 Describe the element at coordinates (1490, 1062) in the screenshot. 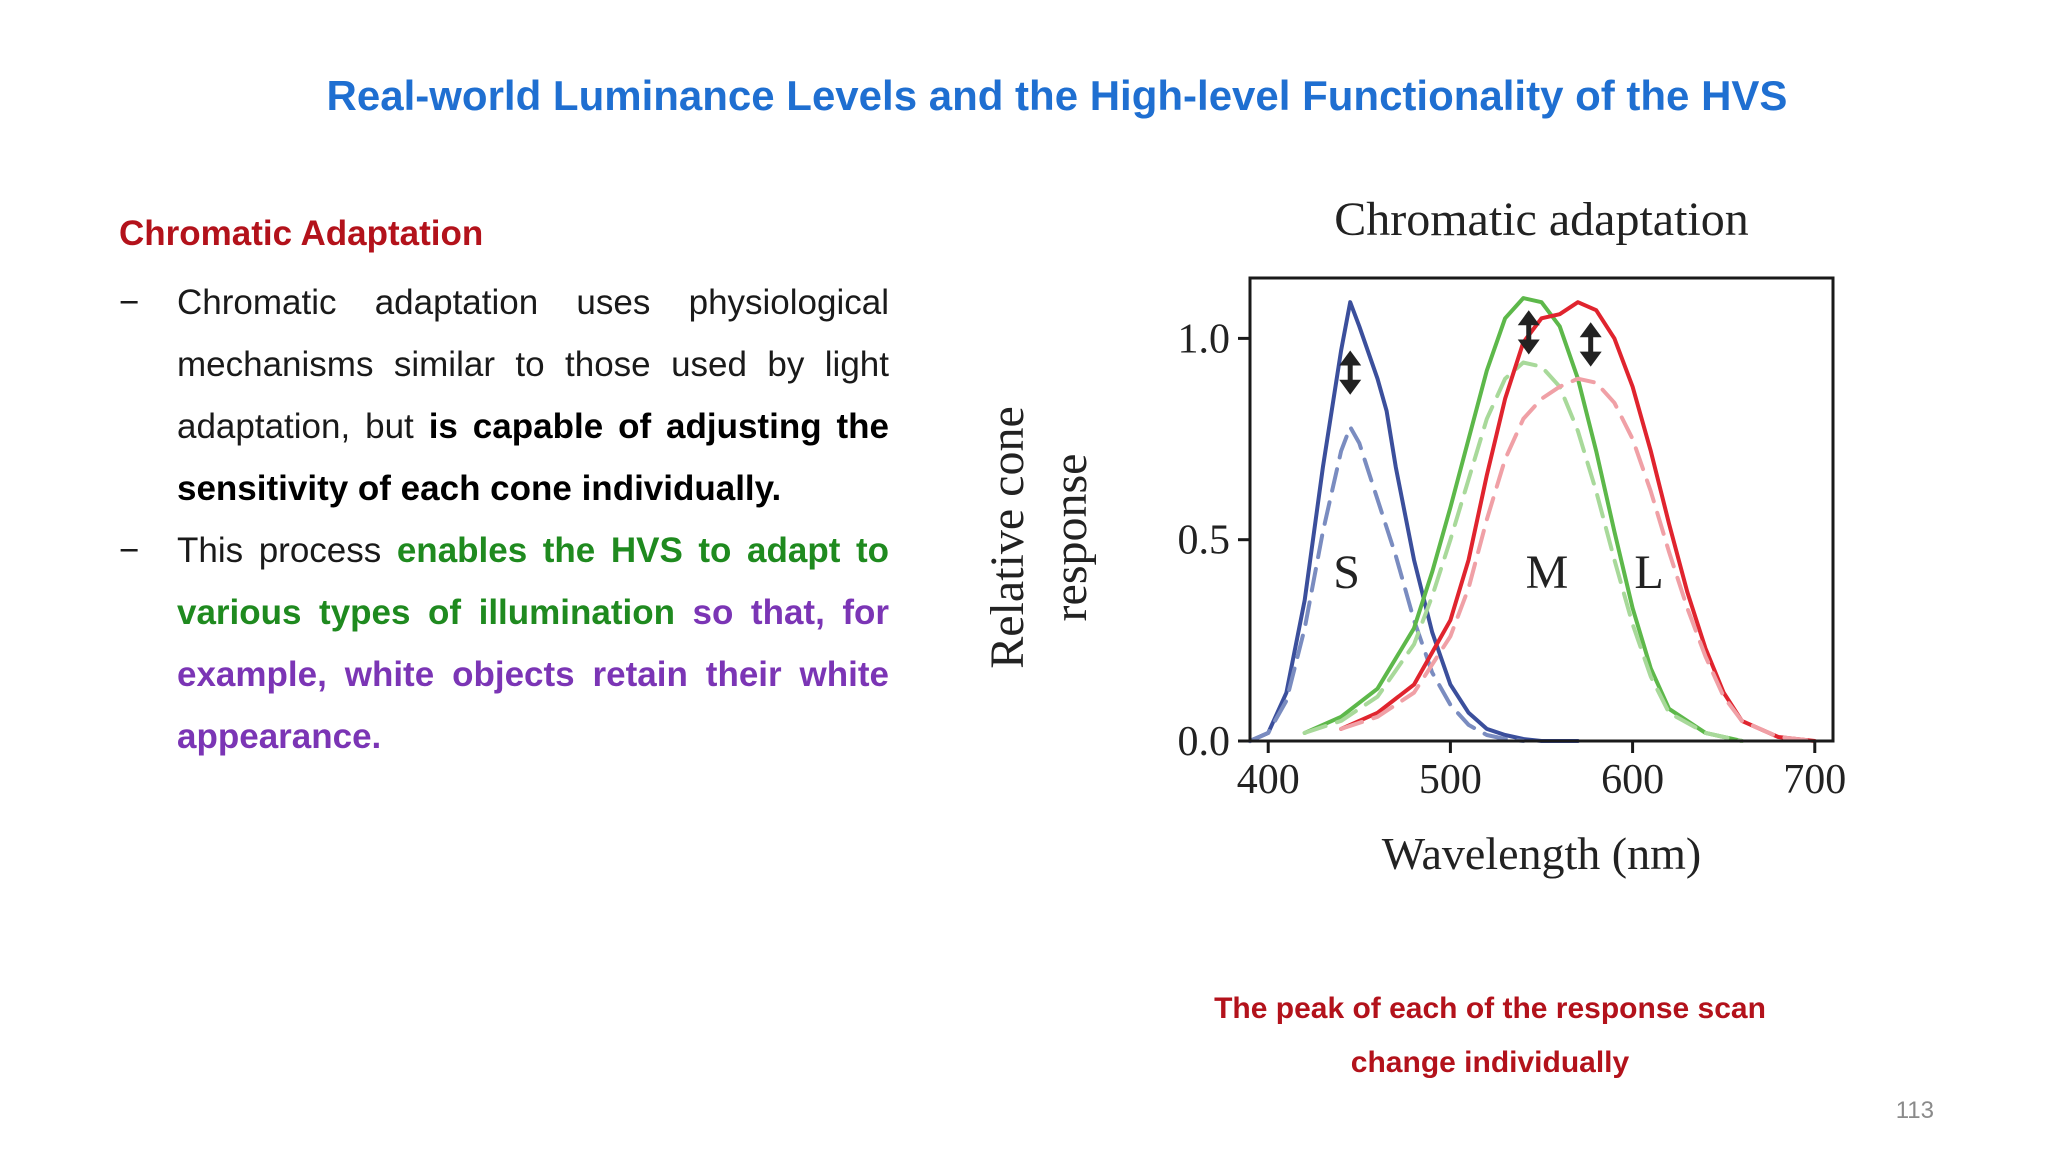

I see `caption-line-2: change individually` at that location.